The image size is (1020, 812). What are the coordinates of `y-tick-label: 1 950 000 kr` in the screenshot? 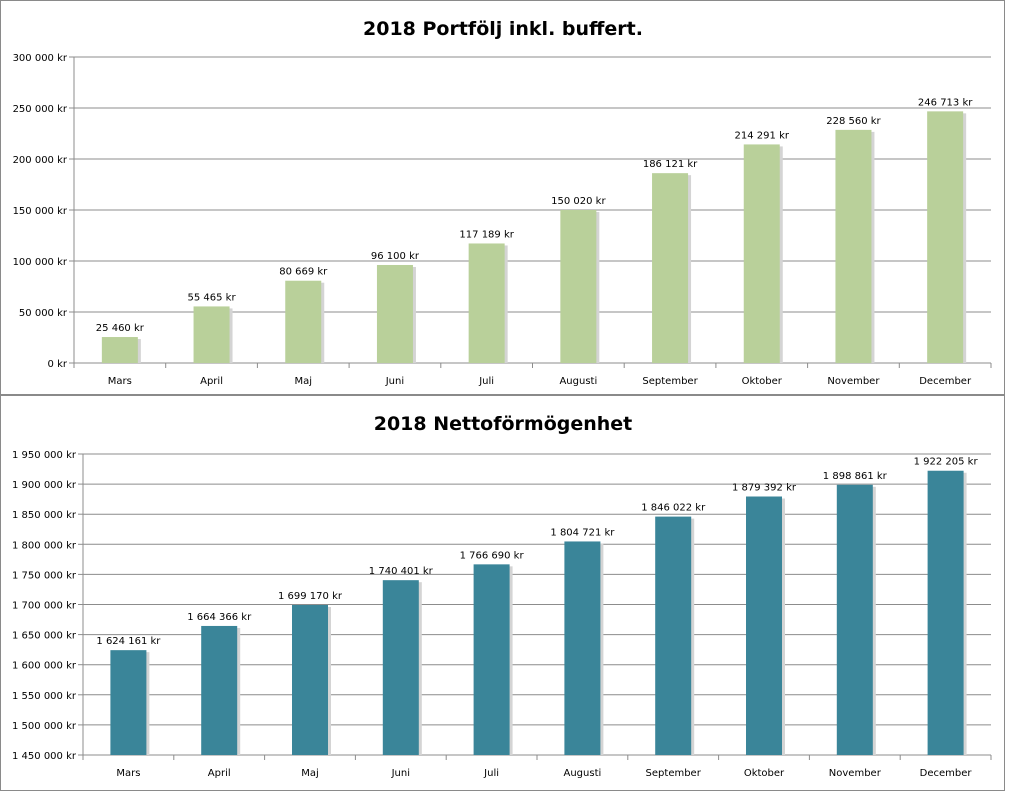 It's located at (44, 455).